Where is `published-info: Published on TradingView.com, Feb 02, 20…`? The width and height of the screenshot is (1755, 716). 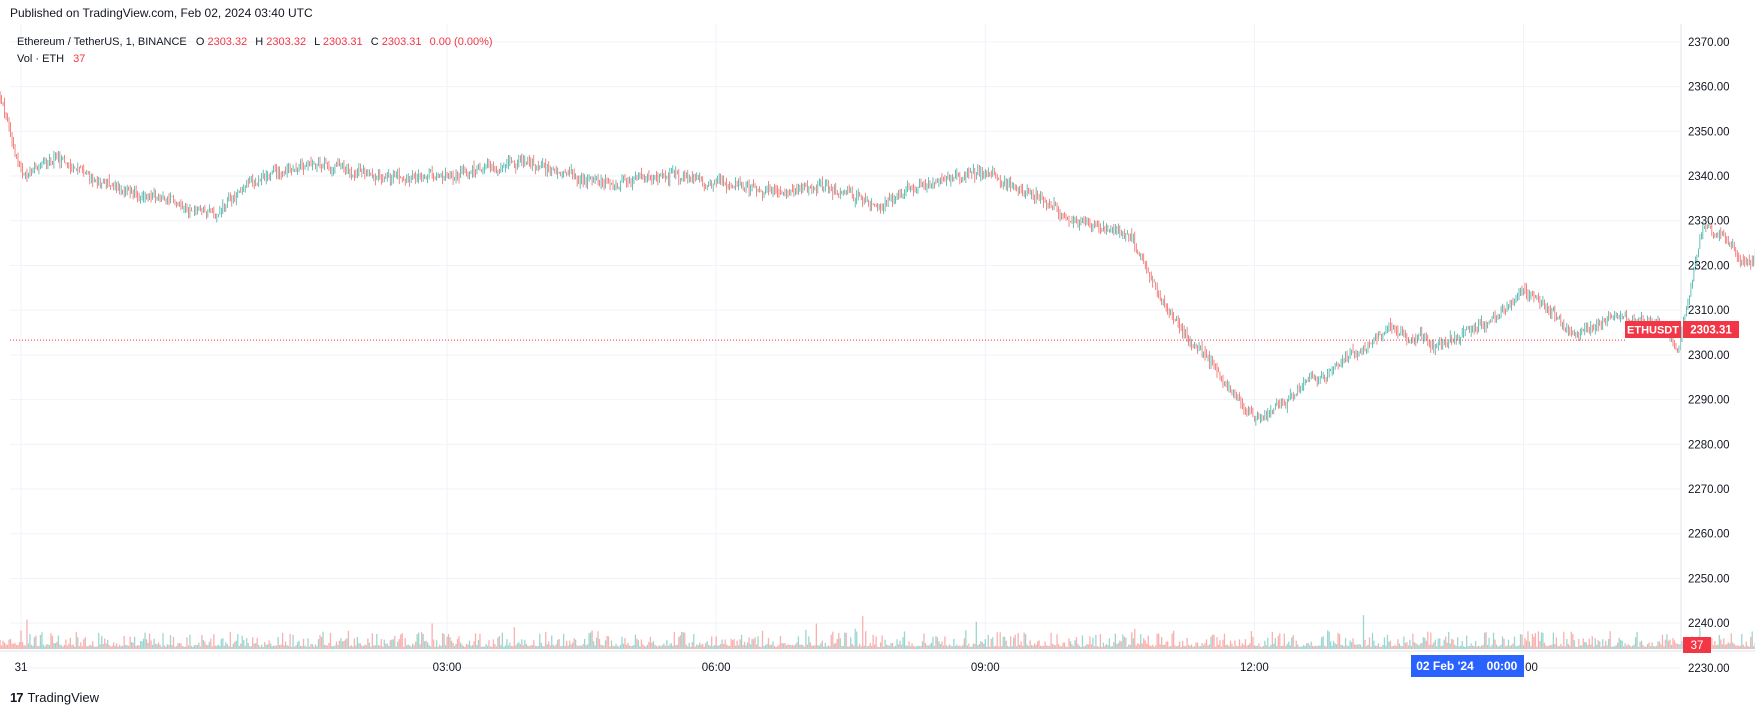
published-info: Published on TradingView.com, Feb 02, 20… is located at coordinates (161, 13).